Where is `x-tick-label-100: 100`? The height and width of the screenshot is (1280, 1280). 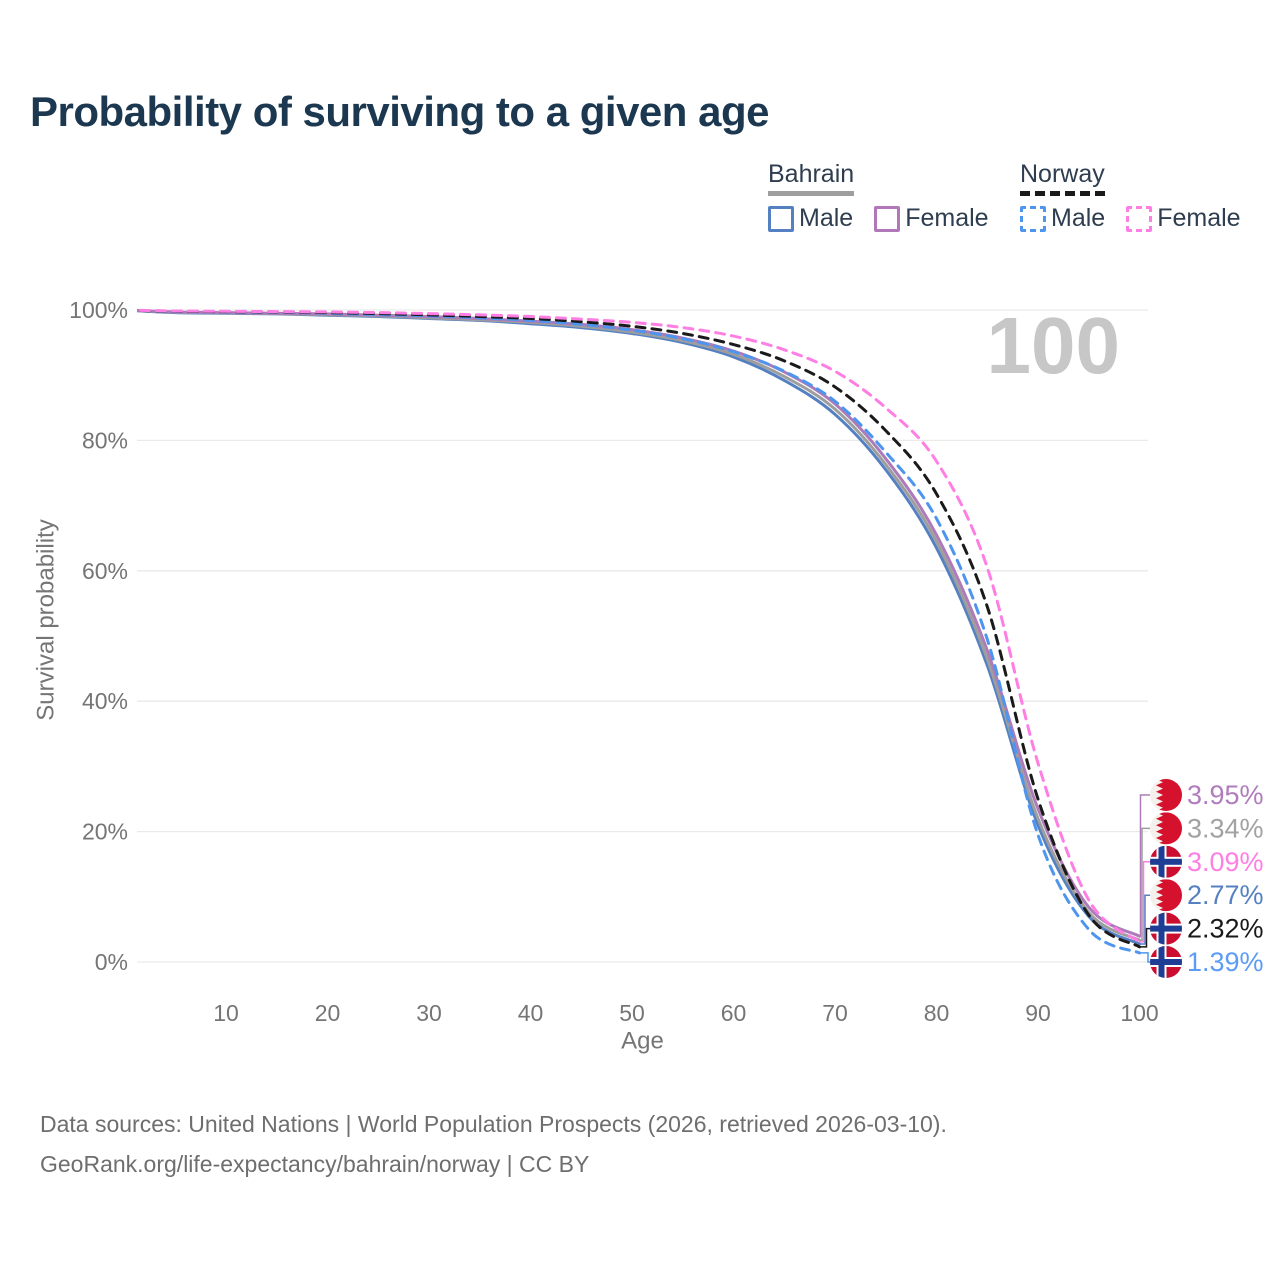
x-tick-label-100: 100 is located at coordinates (1139, 1013).